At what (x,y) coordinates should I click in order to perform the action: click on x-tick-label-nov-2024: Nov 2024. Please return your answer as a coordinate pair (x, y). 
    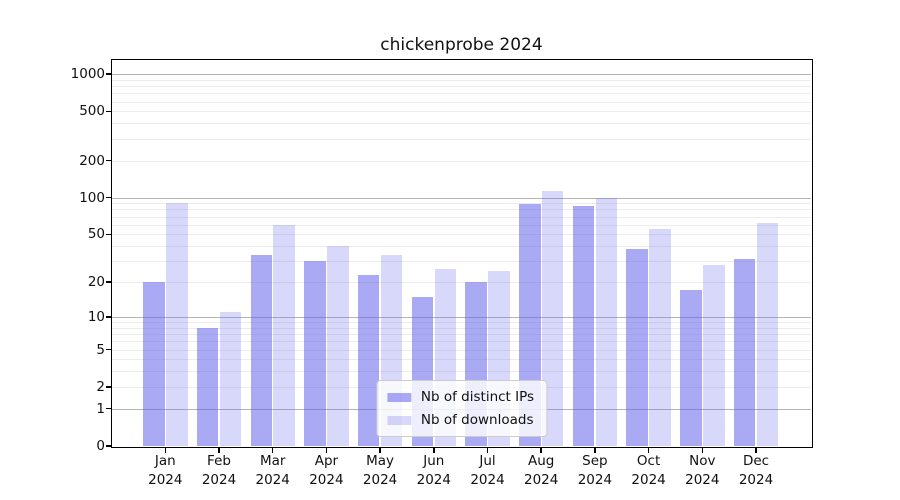
    Looking at the image, I should click on (702, 470).